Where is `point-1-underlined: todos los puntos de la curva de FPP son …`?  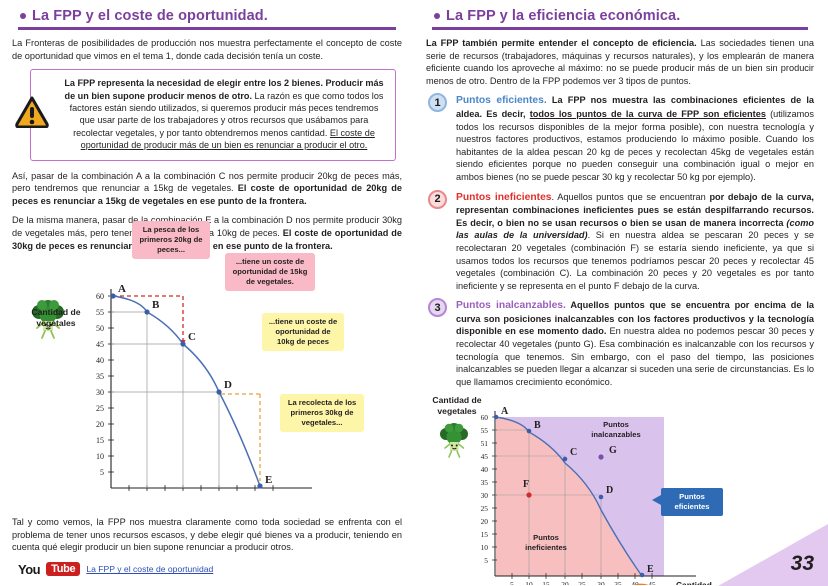 point-1-underlined: todos los puntos de la curva de FPP son … is located at coordinates (647, 113).